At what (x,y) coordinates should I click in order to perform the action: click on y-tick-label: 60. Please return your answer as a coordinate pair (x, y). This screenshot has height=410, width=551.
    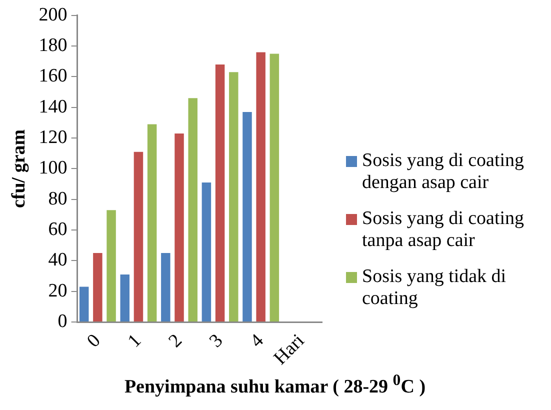
    Looking at the image, I should click on (58, 229).